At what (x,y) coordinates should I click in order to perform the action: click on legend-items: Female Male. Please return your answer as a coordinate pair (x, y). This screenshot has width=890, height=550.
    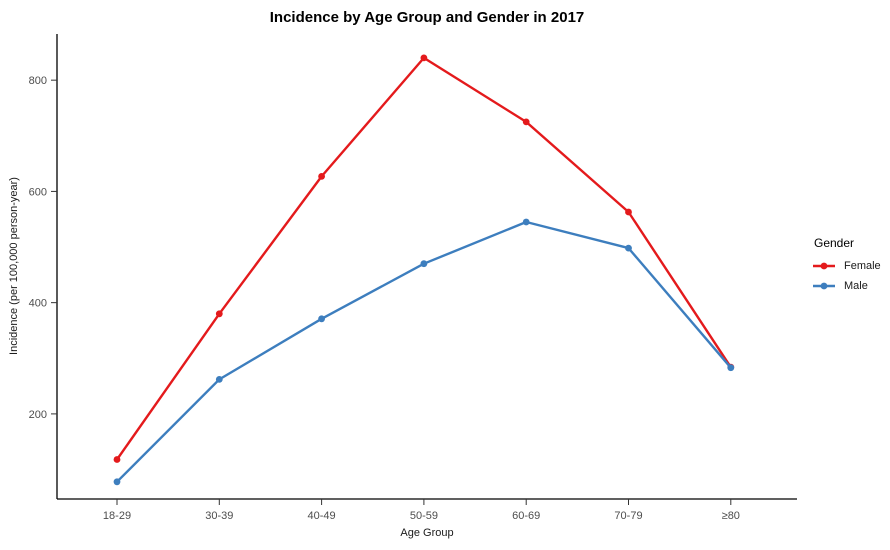
    Looking at the image, I should click on (846, 276).